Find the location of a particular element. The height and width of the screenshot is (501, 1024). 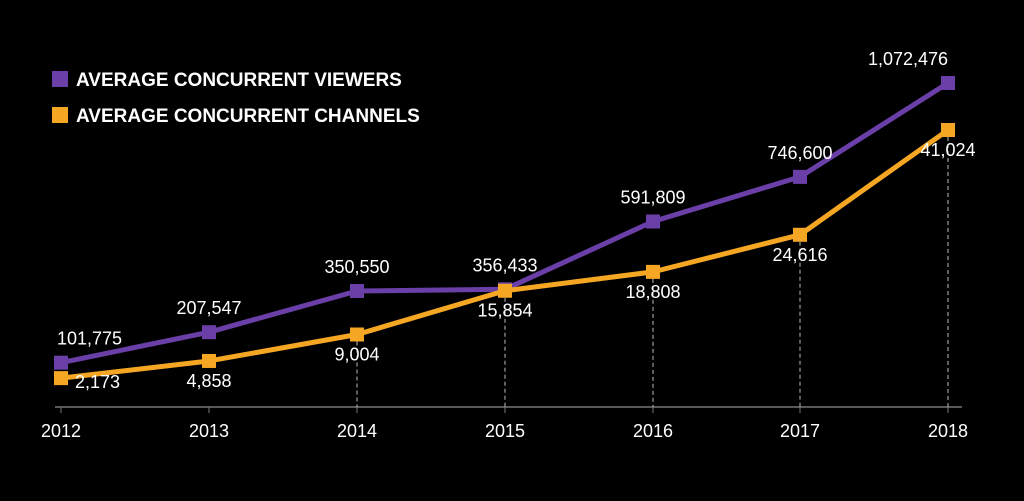

data-label: 2,173 is located at coordinates (97, 382).